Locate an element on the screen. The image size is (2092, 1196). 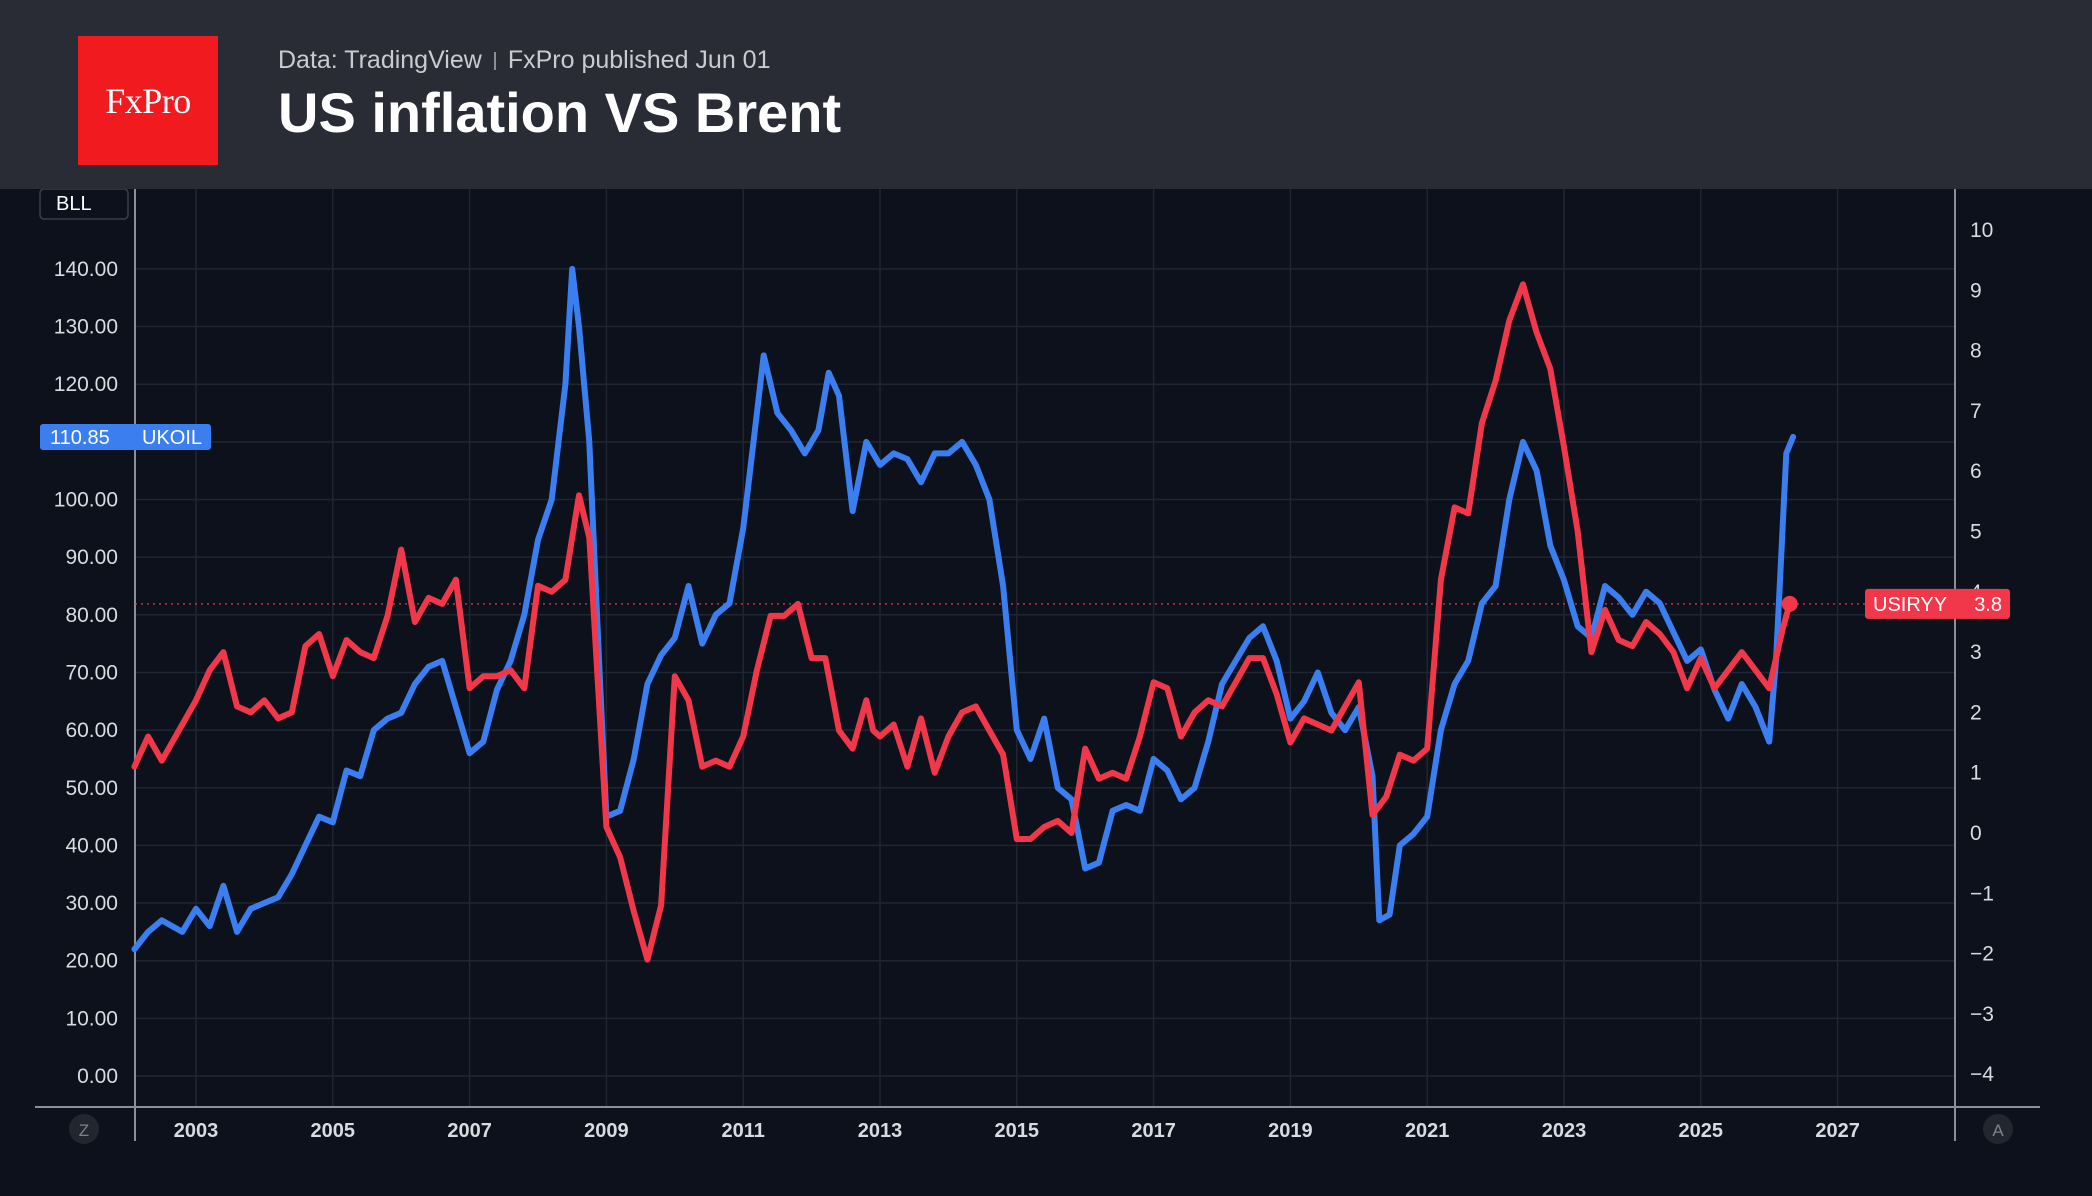
fxpro-logo: FxPro is located at coordinates (148, 100).